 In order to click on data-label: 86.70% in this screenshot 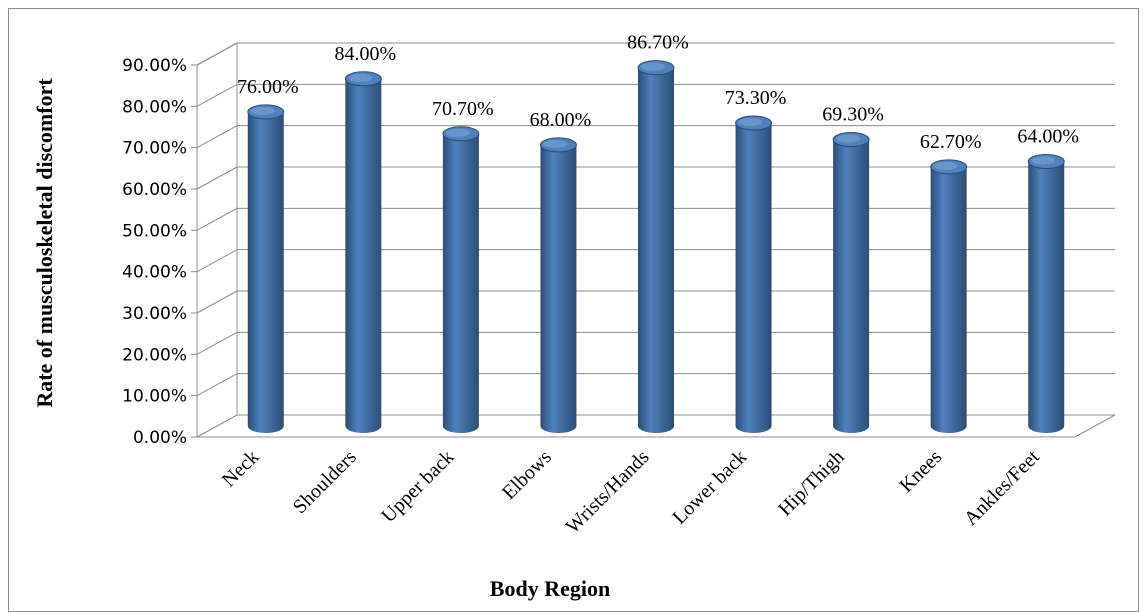, I will do `click(658, 43)`.